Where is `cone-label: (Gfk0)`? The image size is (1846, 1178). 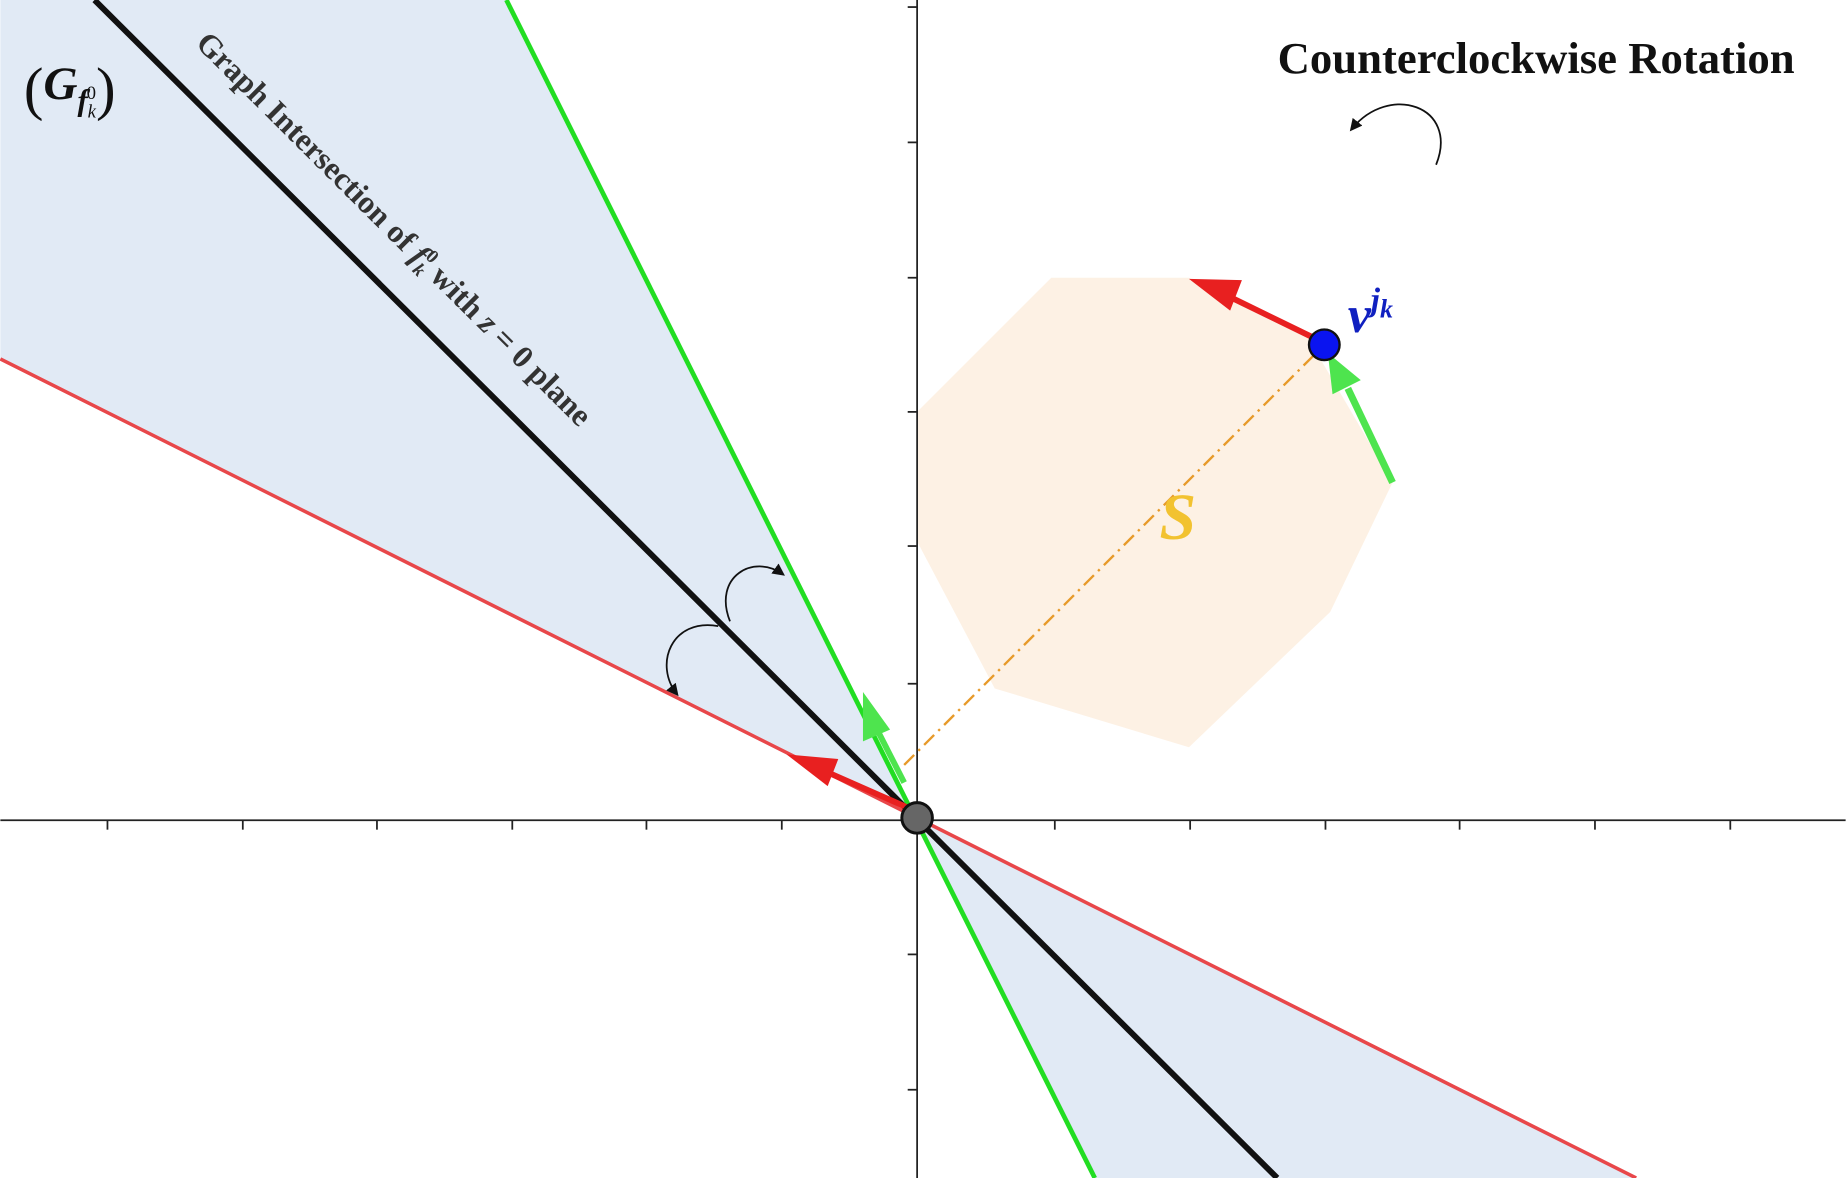 cone-label: (Gfk0) is located at coordinates (70, 89).